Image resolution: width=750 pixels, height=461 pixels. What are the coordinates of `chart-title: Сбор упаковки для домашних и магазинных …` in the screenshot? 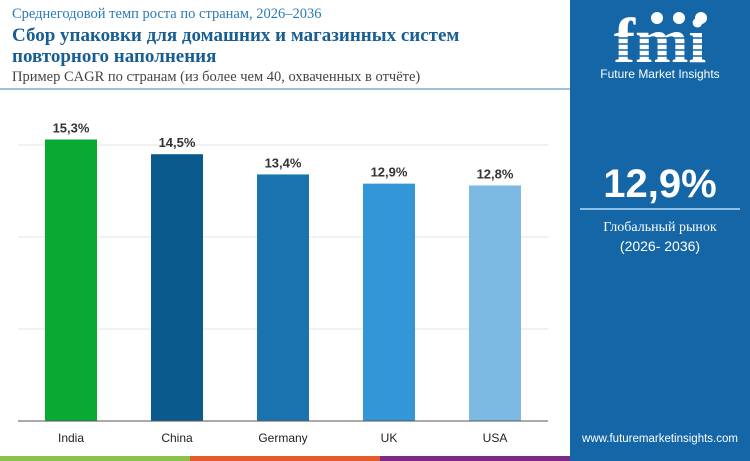 It's located at (236, 46).